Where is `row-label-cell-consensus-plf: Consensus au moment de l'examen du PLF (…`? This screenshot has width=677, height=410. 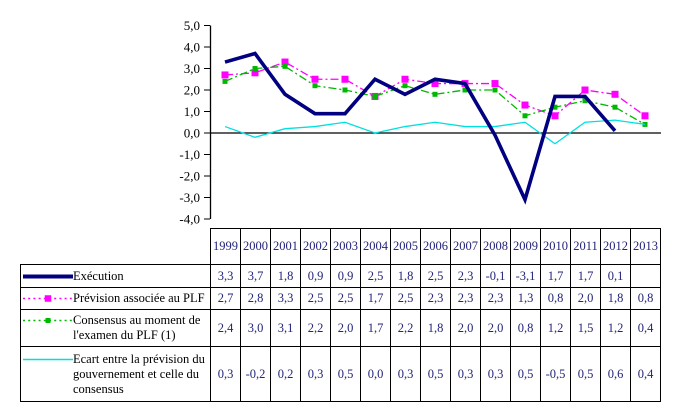
row-label-cell-consensus-plf: Consensus au moment de l'examen du PLF (… is located at coordinates (115, 328).